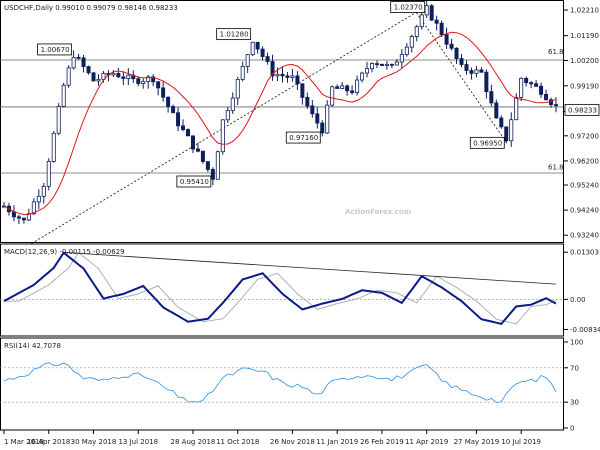  What do you see at coordinates (582, 291) in the screenshot?
I see `macd-y-ticks: 0.01303 0.00 -0.00834` at bounding box center [582, 291].